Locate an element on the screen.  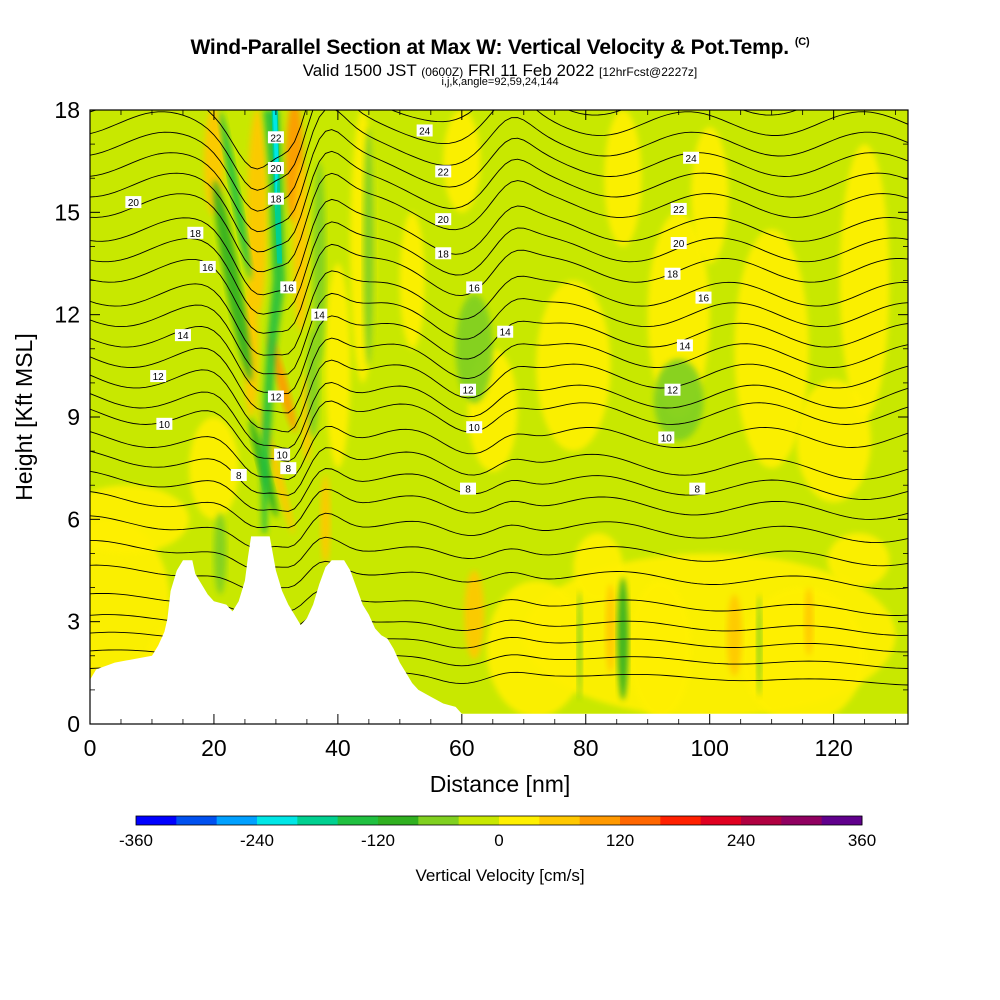
valid-date: FRI 11 Feb 2022 is located at coordinates (531, 70).